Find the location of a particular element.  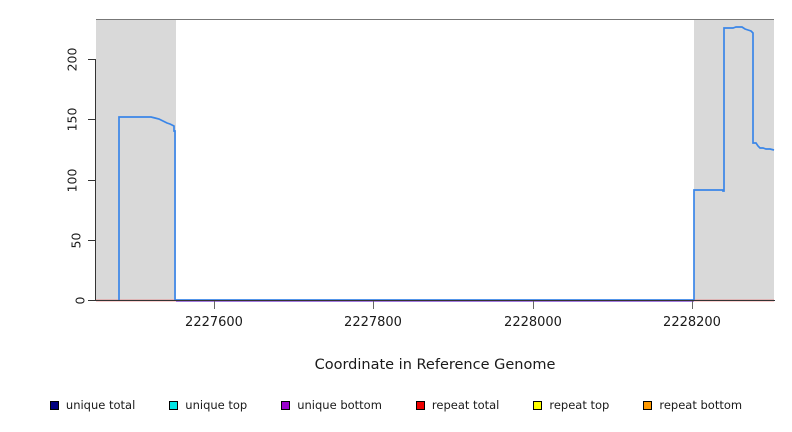

legend-item-unique-top: unique top is located at coordinates (208, 405).